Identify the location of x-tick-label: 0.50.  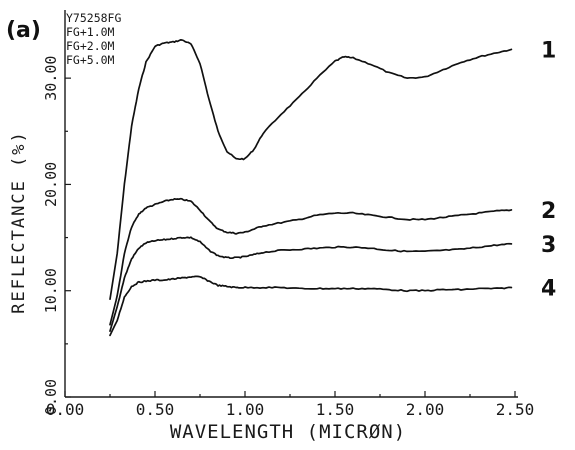
(155, 409).